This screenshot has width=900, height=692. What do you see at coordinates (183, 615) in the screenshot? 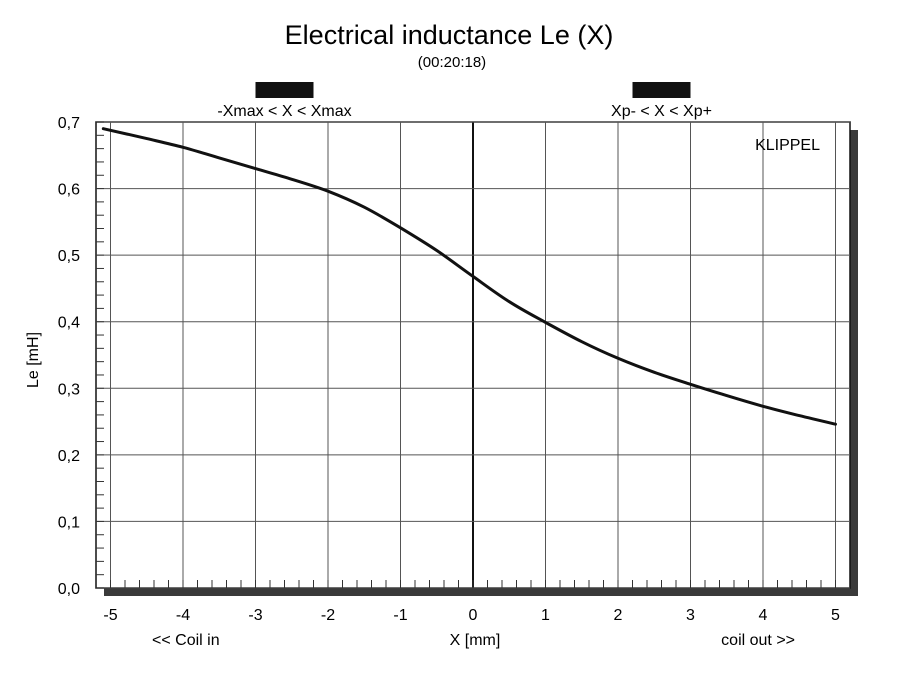
I see `x-tick-label: -4` at bounding box center [183, 615].